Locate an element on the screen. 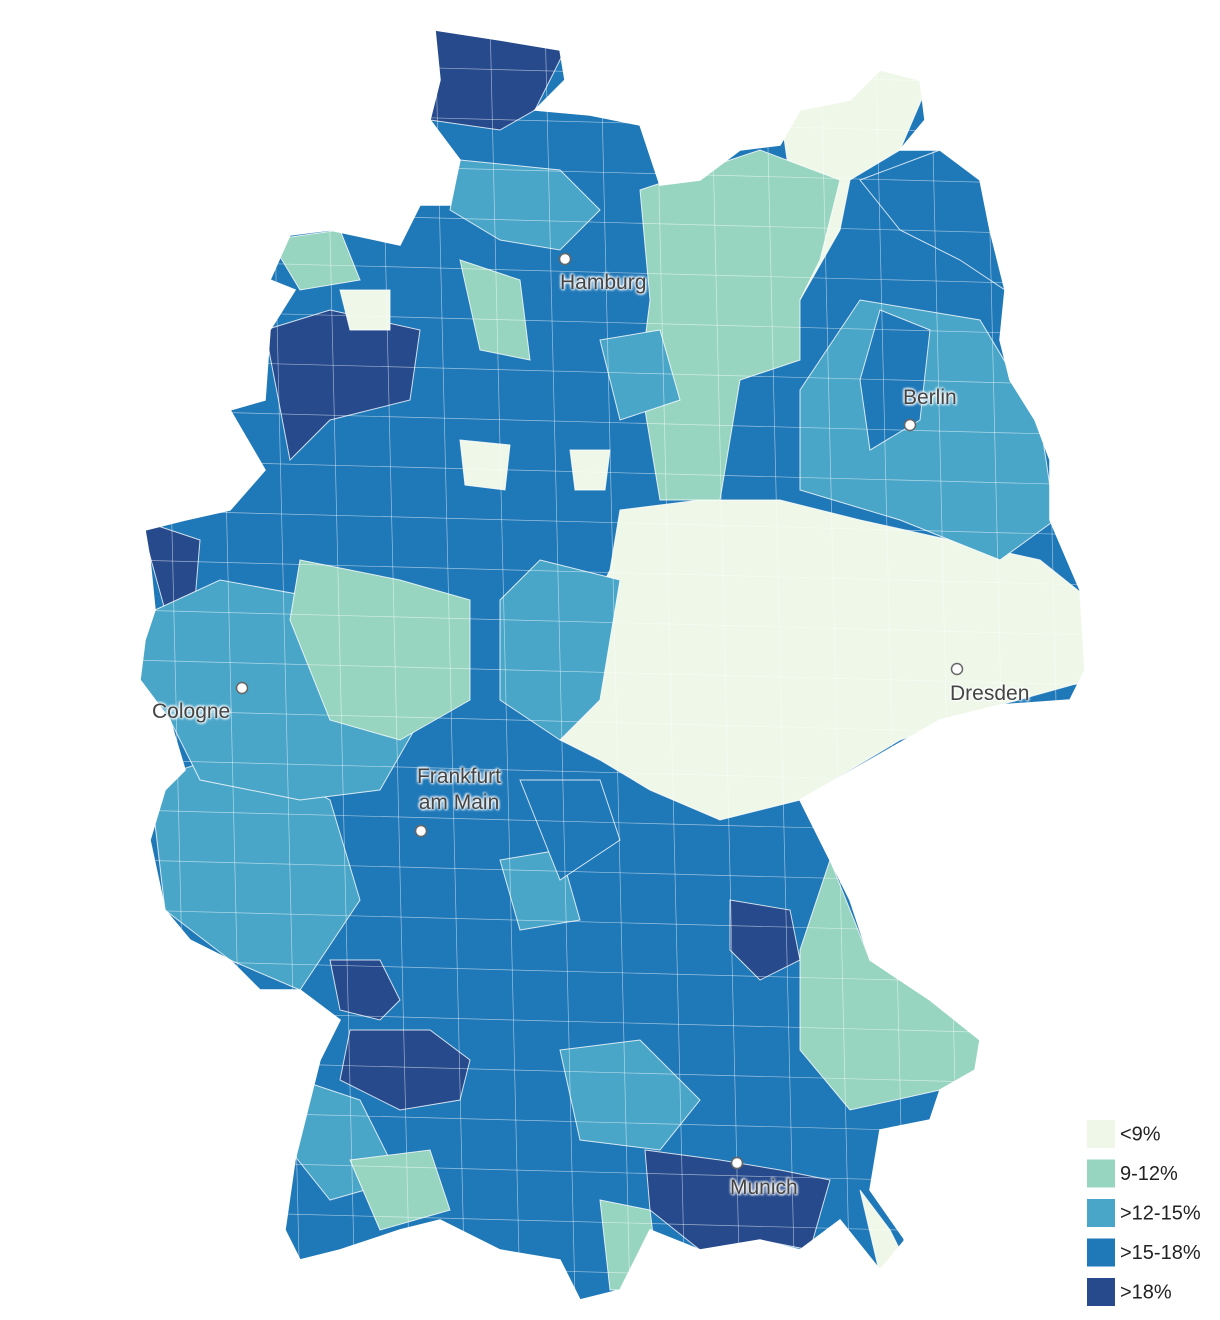  legend-label: <9% is located at coordinates (1140, 1134).